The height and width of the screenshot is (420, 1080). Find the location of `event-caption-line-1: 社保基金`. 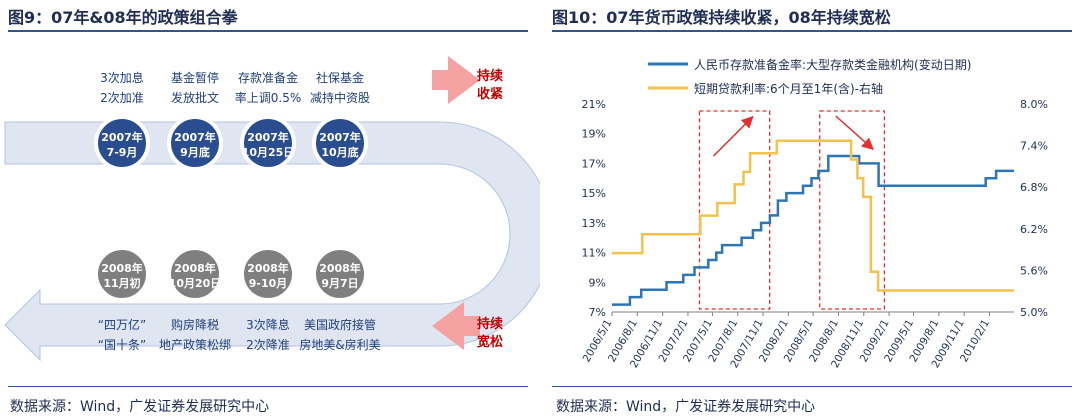

event-caption-line-1: 社保基金 is located at coordinates (340, 77).